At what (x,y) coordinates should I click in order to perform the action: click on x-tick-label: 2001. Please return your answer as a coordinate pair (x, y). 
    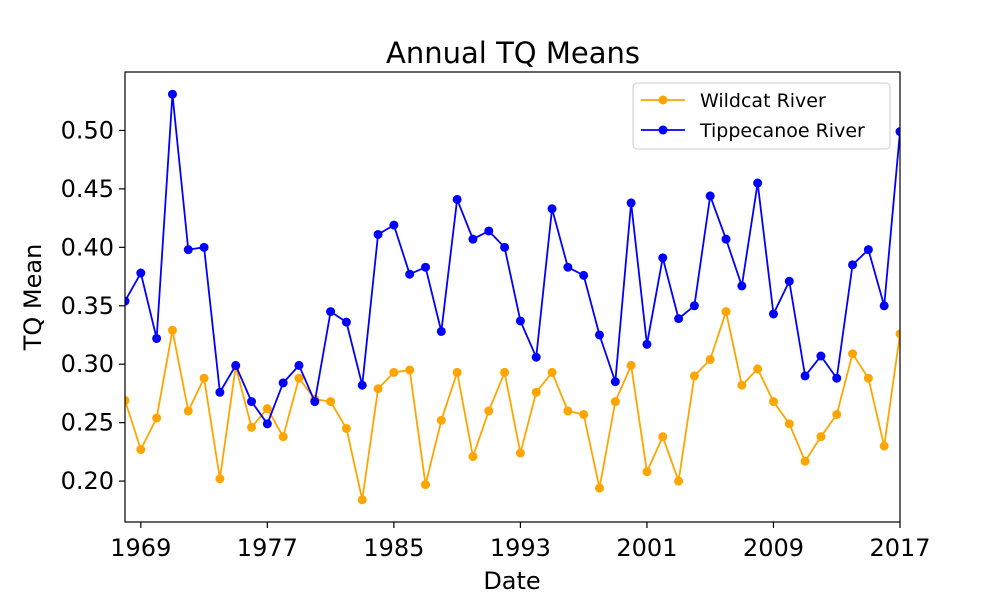
    Looking at the image, I should click on (646, 548).